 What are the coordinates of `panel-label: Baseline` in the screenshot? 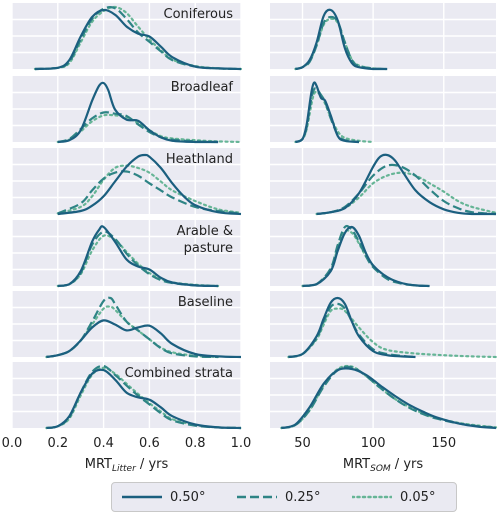 It's located at (205, 302).